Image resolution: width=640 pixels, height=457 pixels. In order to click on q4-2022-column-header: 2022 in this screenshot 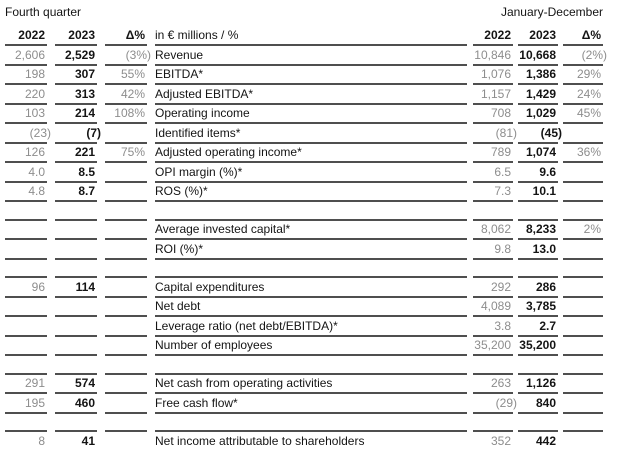, I will do `click(31, 34)`.